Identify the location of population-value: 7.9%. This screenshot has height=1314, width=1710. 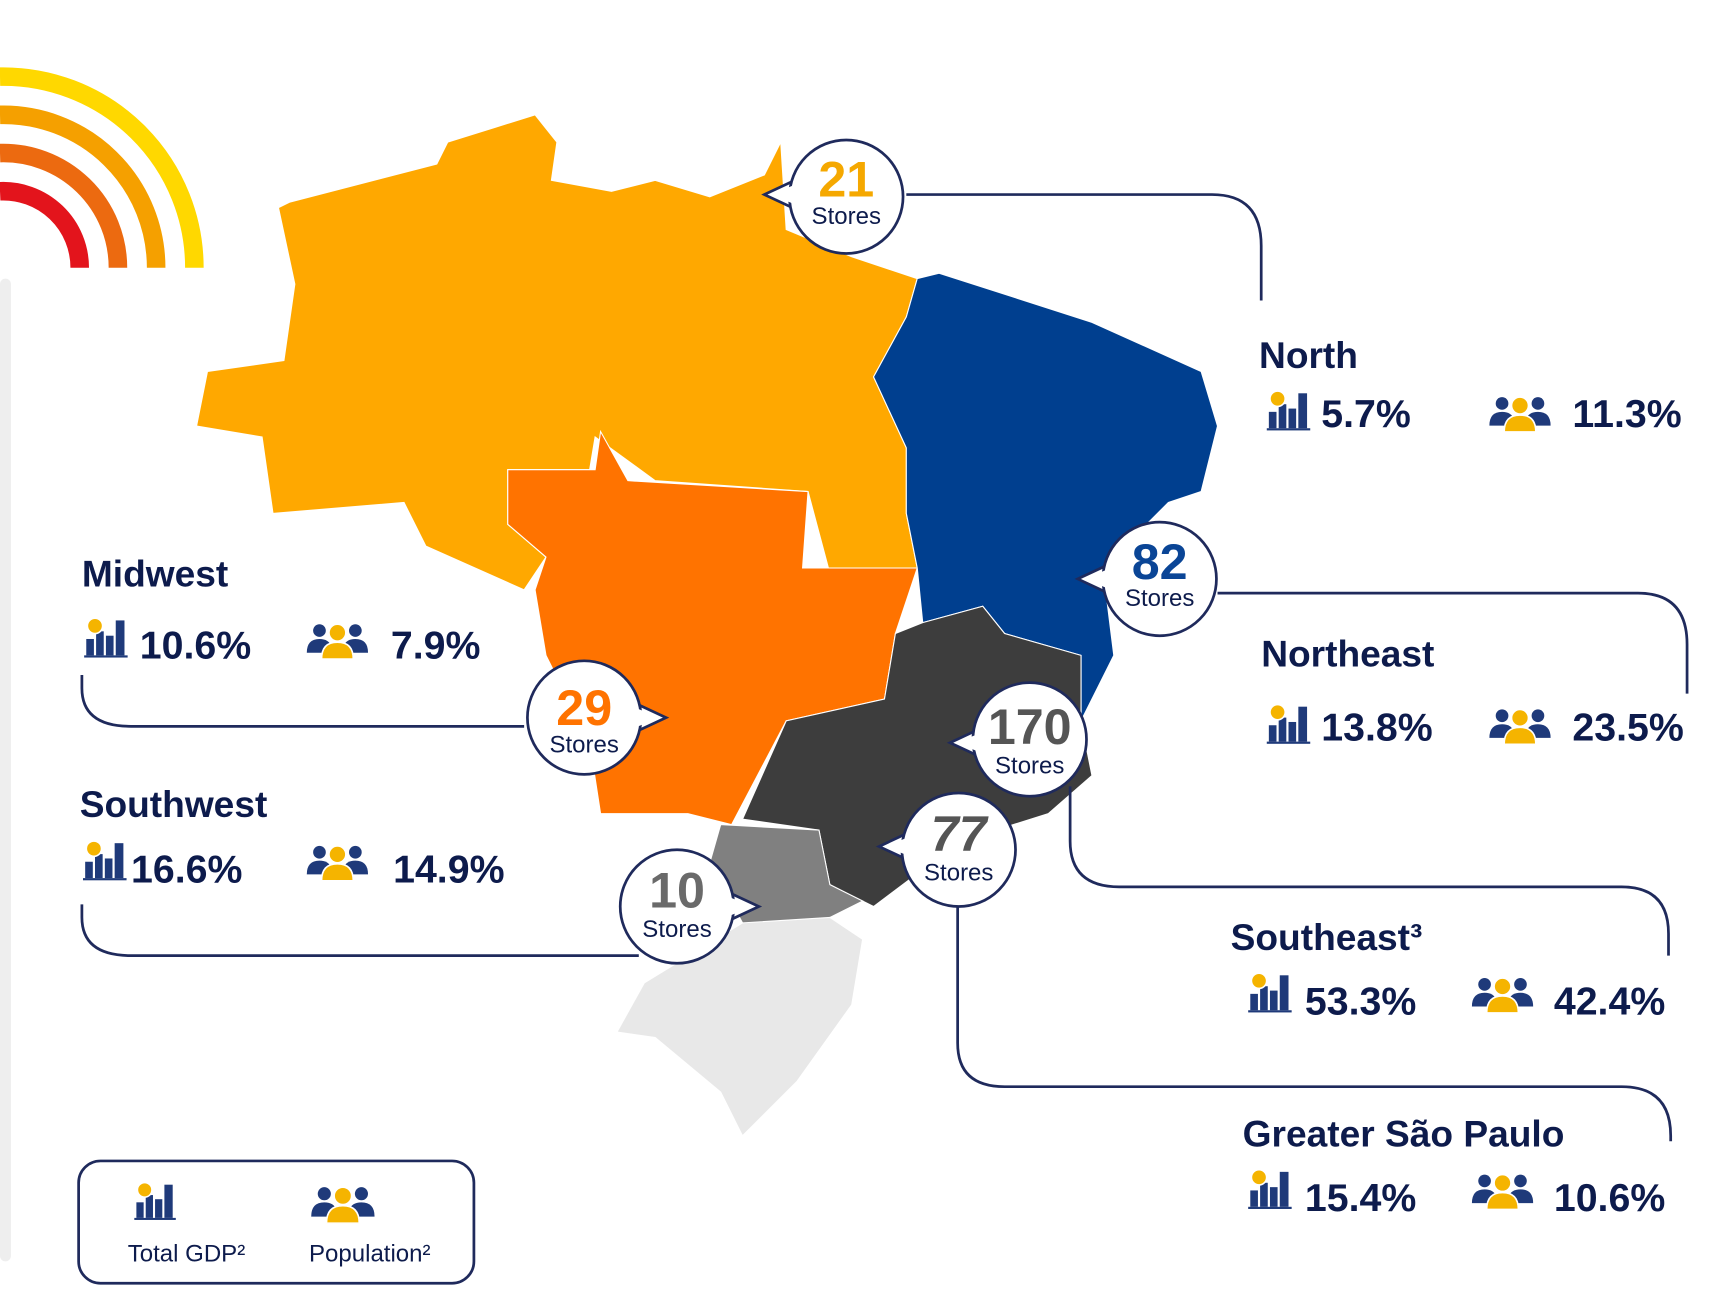
(436, 646).